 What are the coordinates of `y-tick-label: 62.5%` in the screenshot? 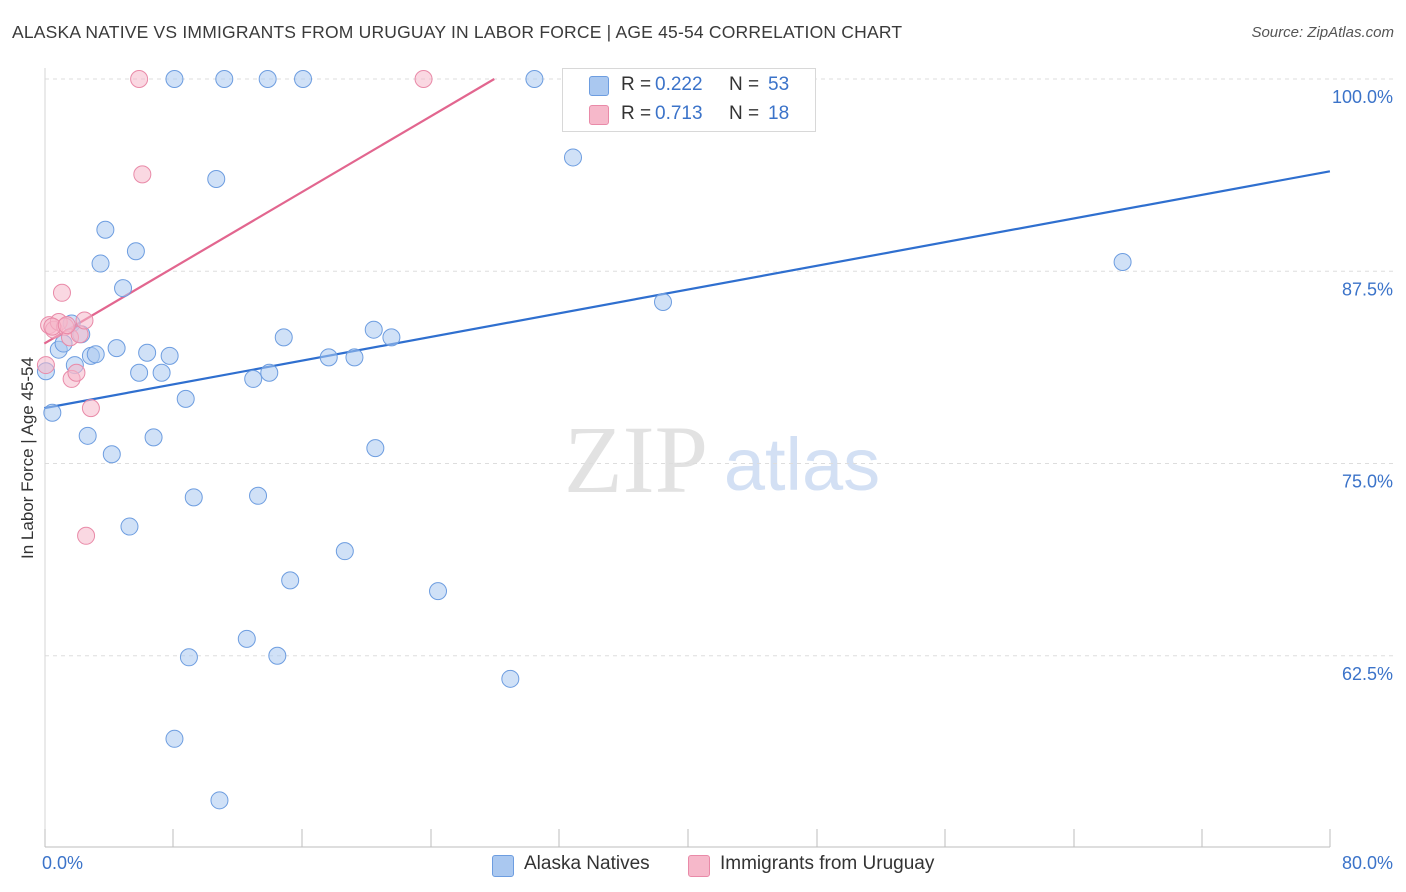 It's located at (1367, 674).